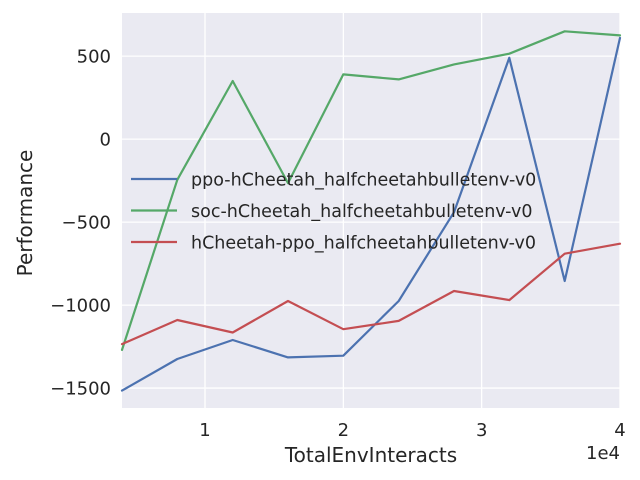  I want to click on y-tick-label: −500, so click(86, 223).